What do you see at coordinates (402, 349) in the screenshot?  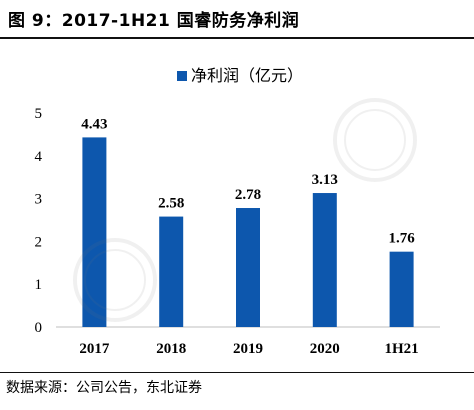 I see `x-tick-label: 1H21` at bounding box center [402, 349].